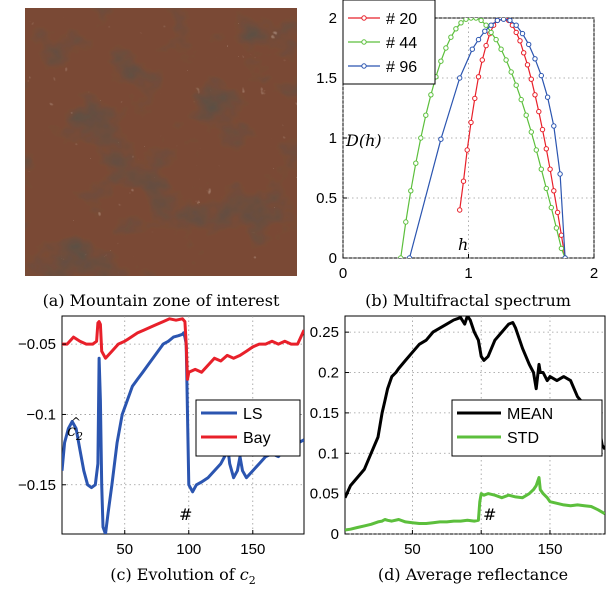 The height and width of the screenshot is (592, 611). What do you see at coordinates (185, 514) in the screenshot?
I see `marker-c: #` at bounding box center [185, 514].